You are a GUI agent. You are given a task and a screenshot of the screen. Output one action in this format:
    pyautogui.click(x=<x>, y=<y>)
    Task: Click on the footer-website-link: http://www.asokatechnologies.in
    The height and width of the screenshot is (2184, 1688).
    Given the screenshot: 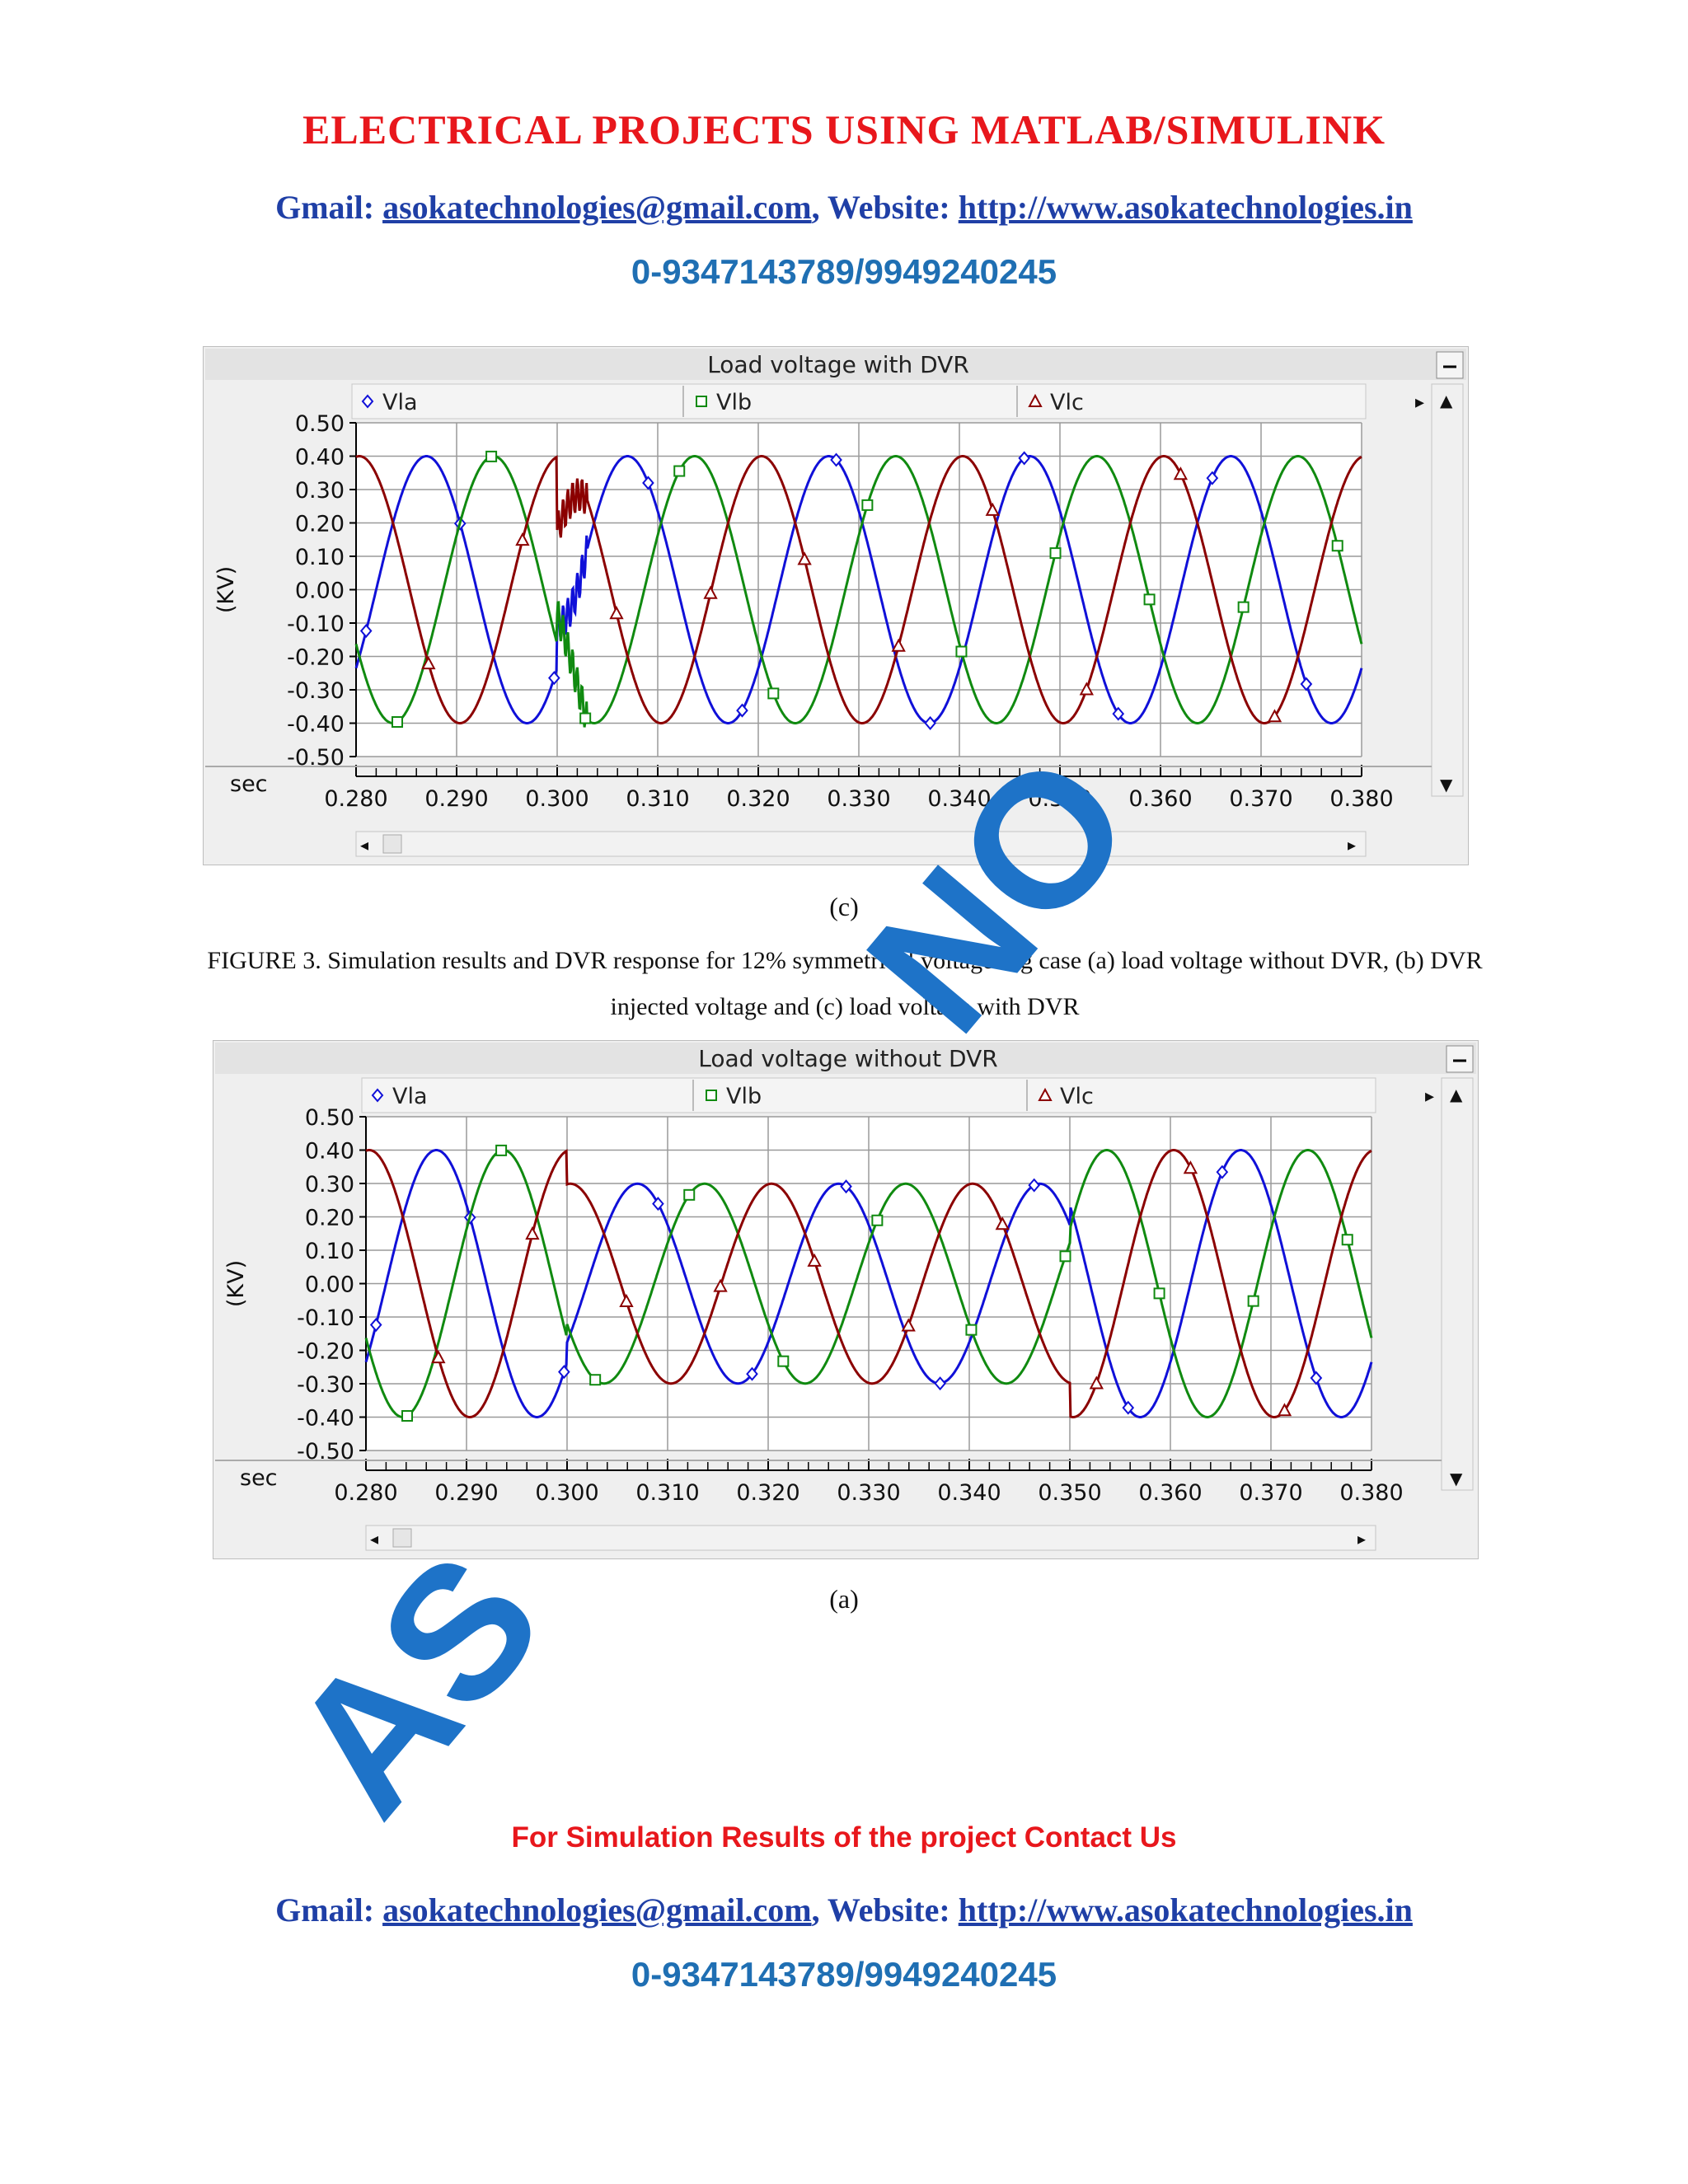 What is the action you would take?
    pyautogui.click(x=1185, y=1910)
    